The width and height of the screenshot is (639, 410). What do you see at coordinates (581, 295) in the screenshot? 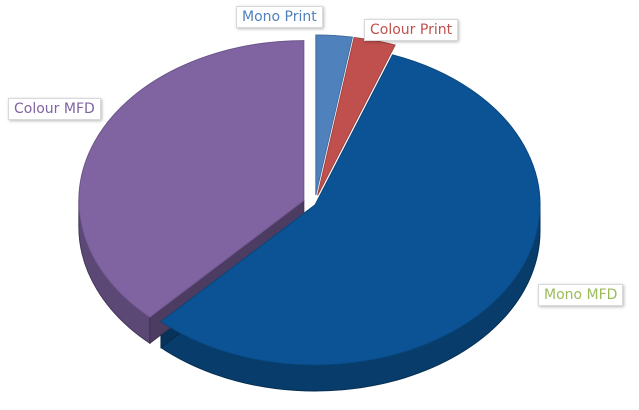
I see `label-mono-mfd: Mono MFD` at bounding box center [581, 295].